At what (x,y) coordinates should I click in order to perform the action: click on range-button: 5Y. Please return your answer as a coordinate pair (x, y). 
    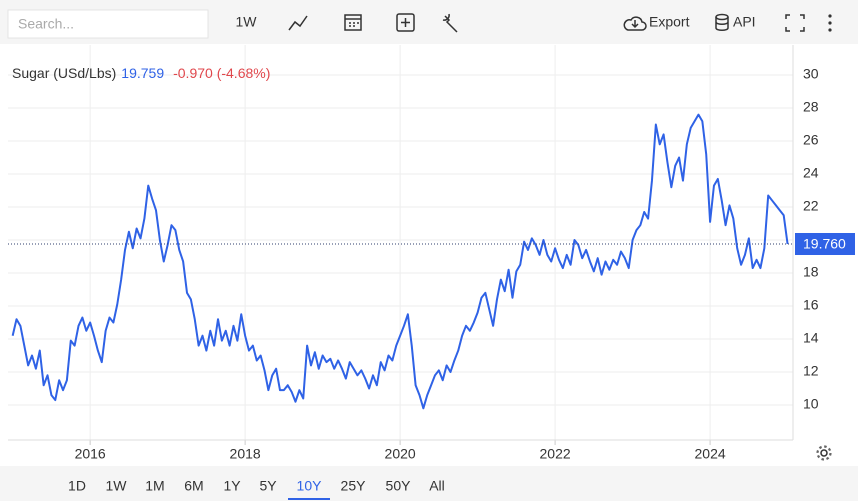
    Looking at the image, I should click on (268, 486).